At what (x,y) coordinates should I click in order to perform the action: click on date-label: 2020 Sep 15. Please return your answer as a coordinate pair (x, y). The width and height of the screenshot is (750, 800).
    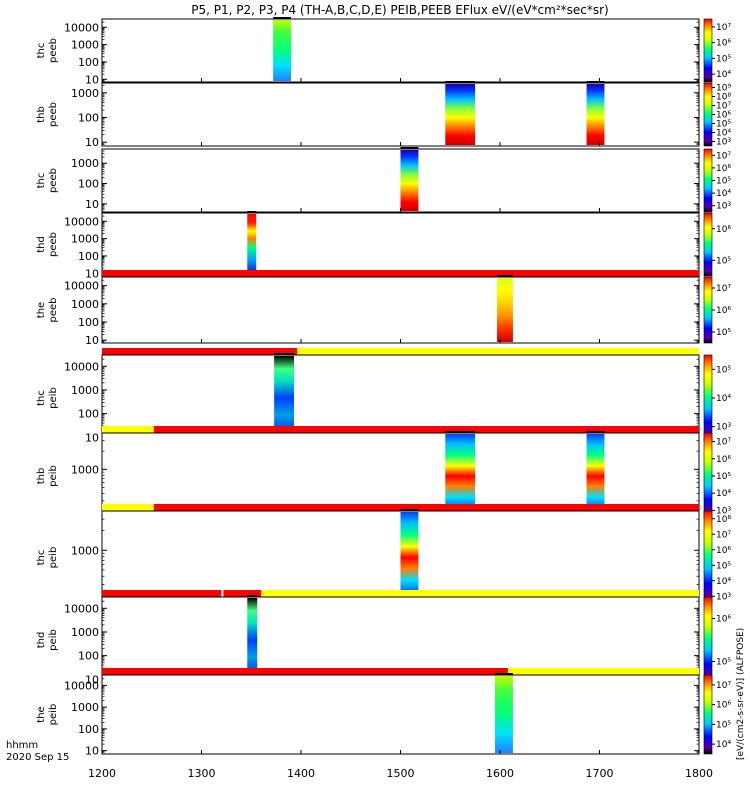
    Looking at the image, I should click on (37, 757).